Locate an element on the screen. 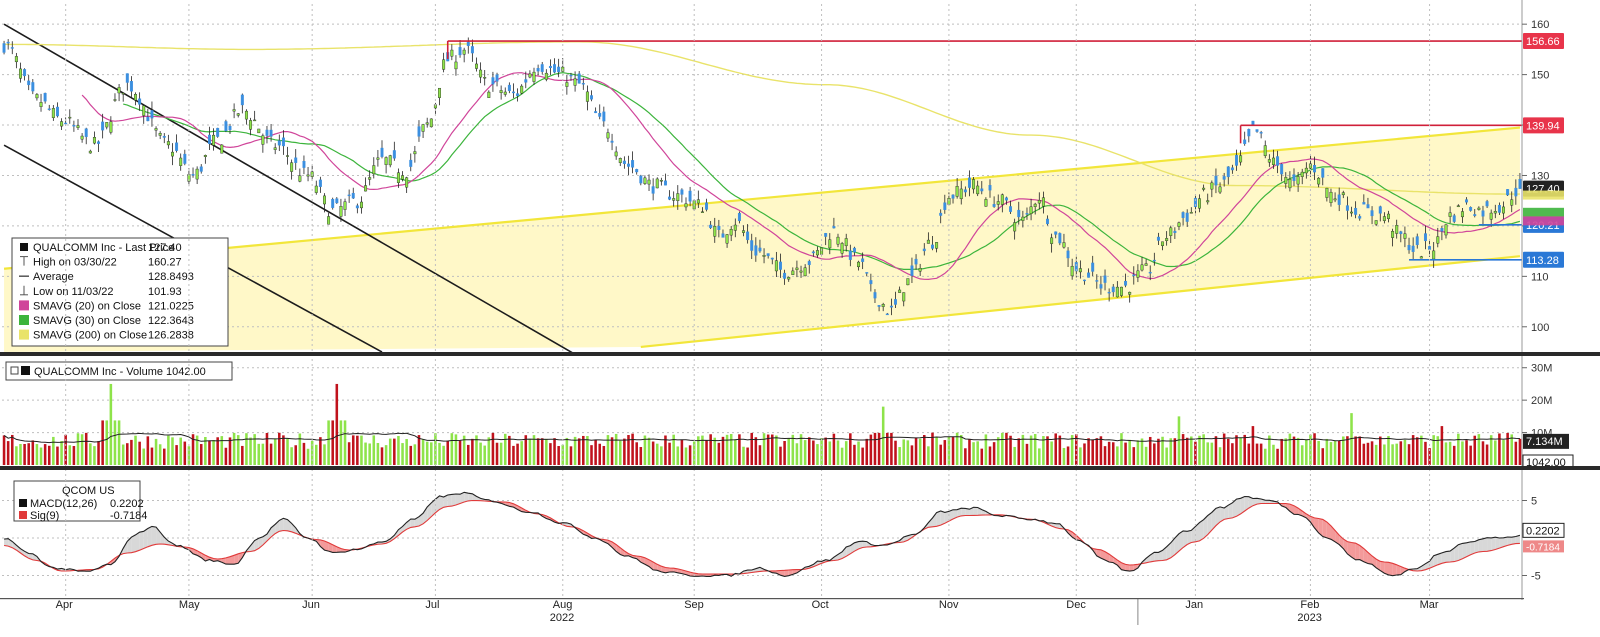 Image resolution: width=1600 pixels, height=637 pixels. legend-icon-price is located at coordinates (24, 247).